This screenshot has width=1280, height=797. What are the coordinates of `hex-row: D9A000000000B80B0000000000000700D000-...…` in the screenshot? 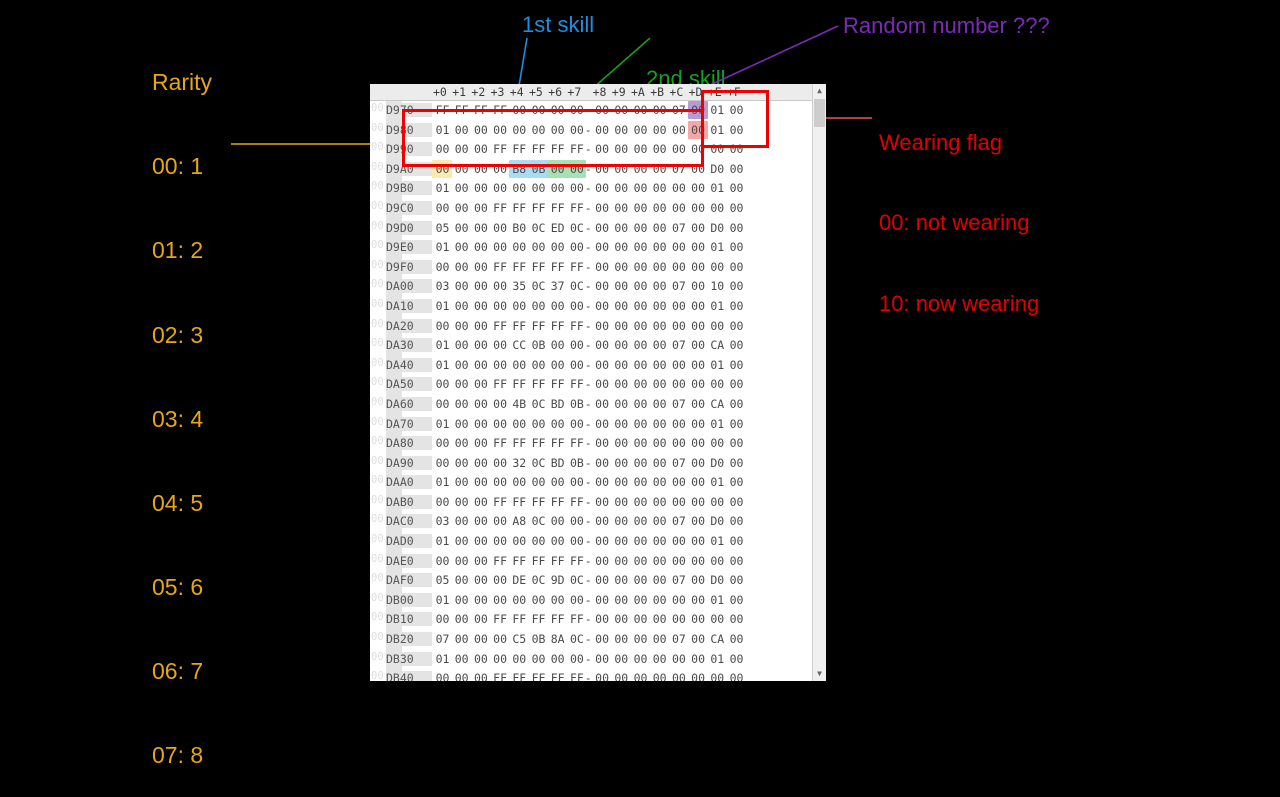 It's located at (598, 169).